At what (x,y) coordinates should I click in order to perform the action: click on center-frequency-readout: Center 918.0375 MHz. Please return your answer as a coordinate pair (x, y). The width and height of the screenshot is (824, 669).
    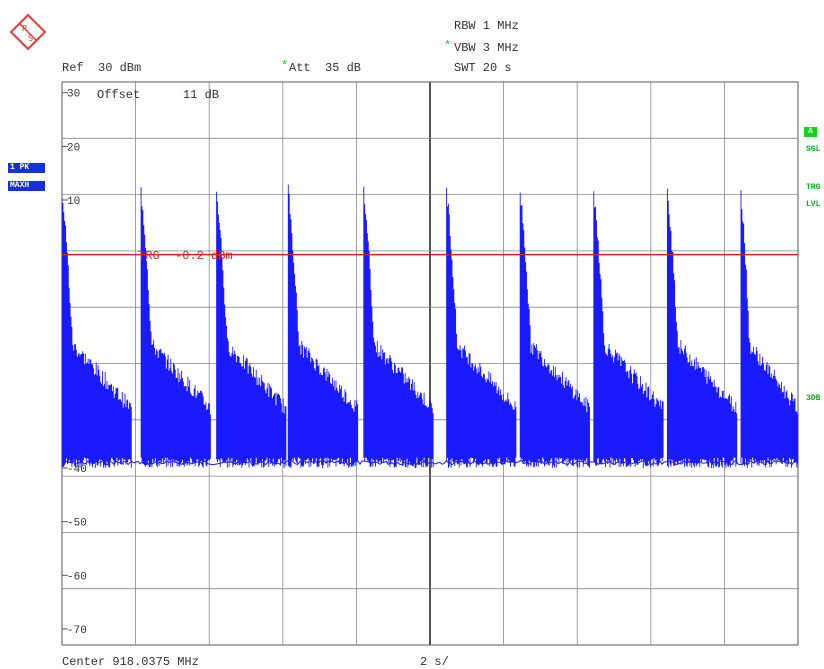
    Looking at the image, I should click on (130, 662).